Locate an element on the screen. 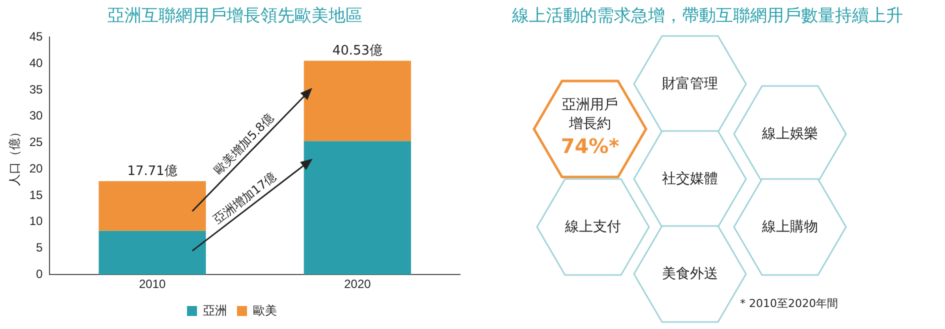  y-tick-label: 10 is located at coordinates (36, 221).